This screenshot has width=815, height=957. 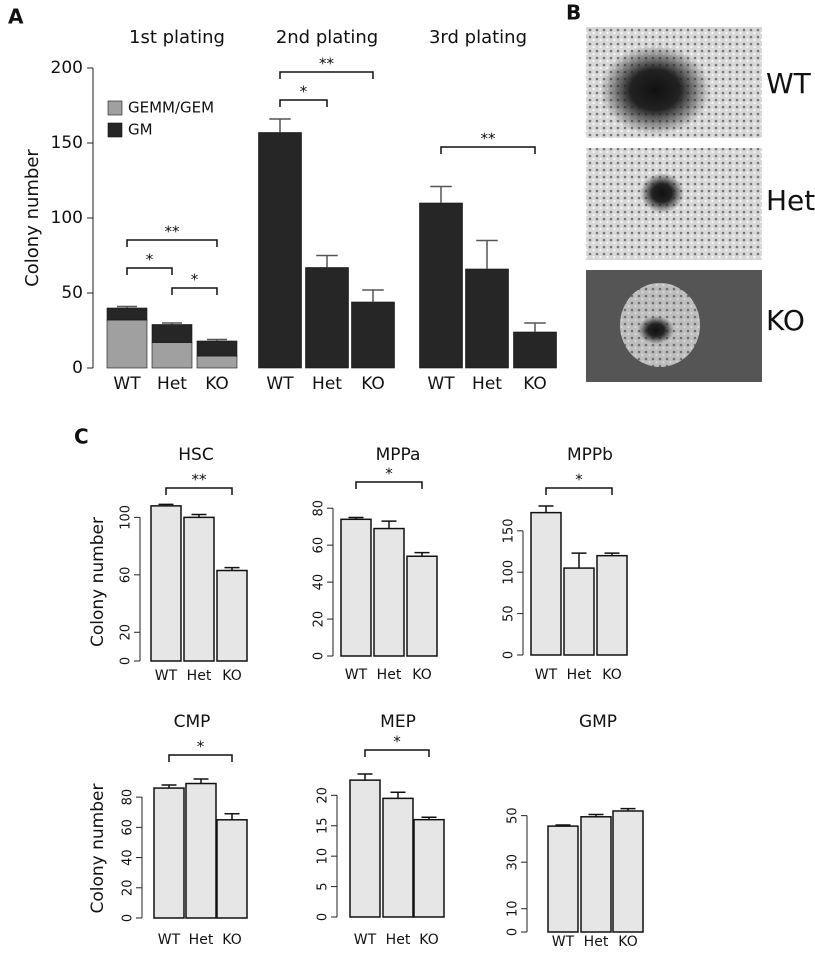 What do you see at coordinates (115, 108) in the screenshot?
I see `legend-swatch` at bounding box center [115, 108].